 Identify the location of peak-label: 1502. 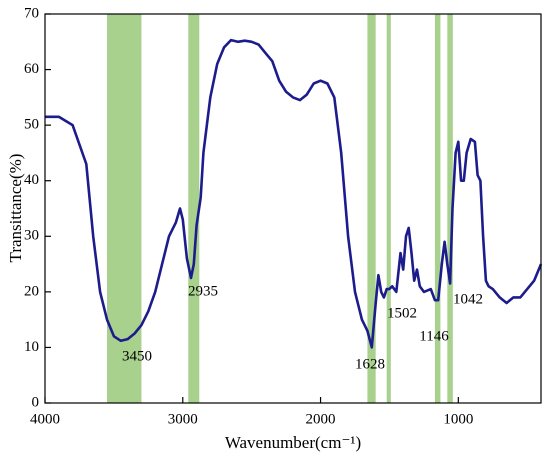
(402, 313).